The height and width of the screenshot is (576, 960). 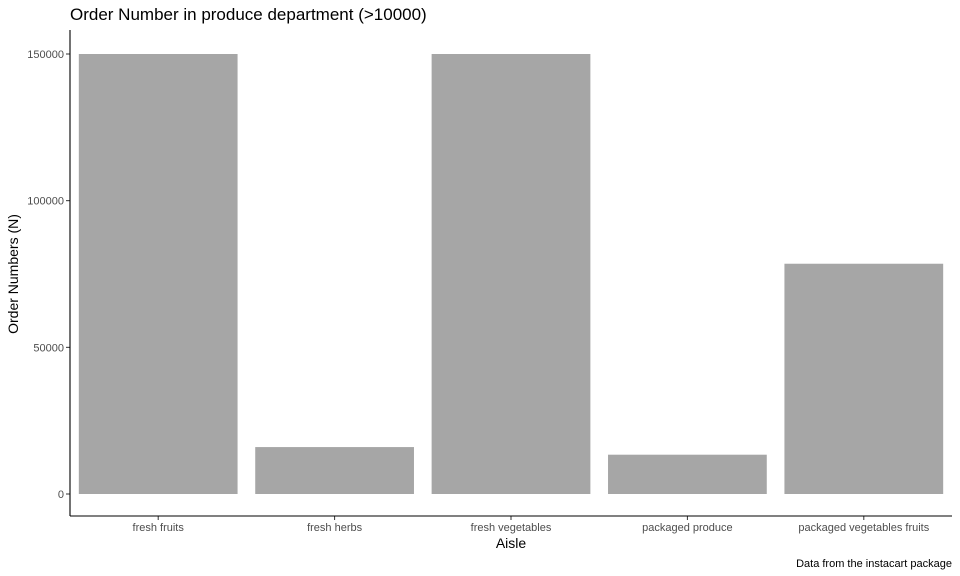 I want to click on bar-fresh-herbs, so click(x=334, y=470).